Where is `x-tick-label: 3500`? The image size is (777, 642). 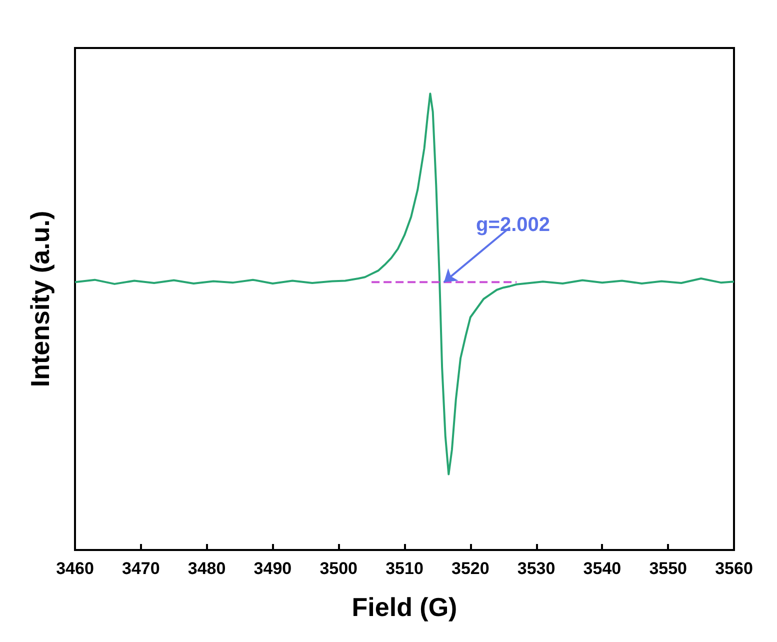
x-tick-label: 3500 is located at coordinates (339, 568).